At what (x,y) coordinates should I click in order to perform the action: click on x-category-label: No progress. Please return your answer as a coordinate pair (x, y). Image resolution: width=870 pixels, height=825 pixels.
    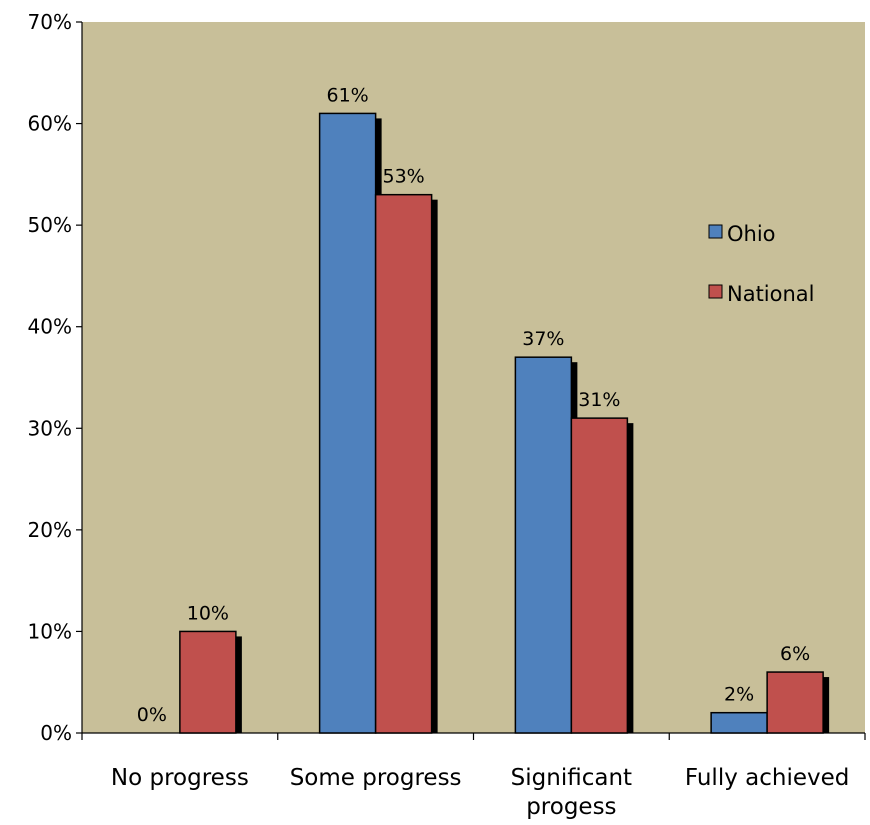
    Looking at the image, I should click on (180, 778).